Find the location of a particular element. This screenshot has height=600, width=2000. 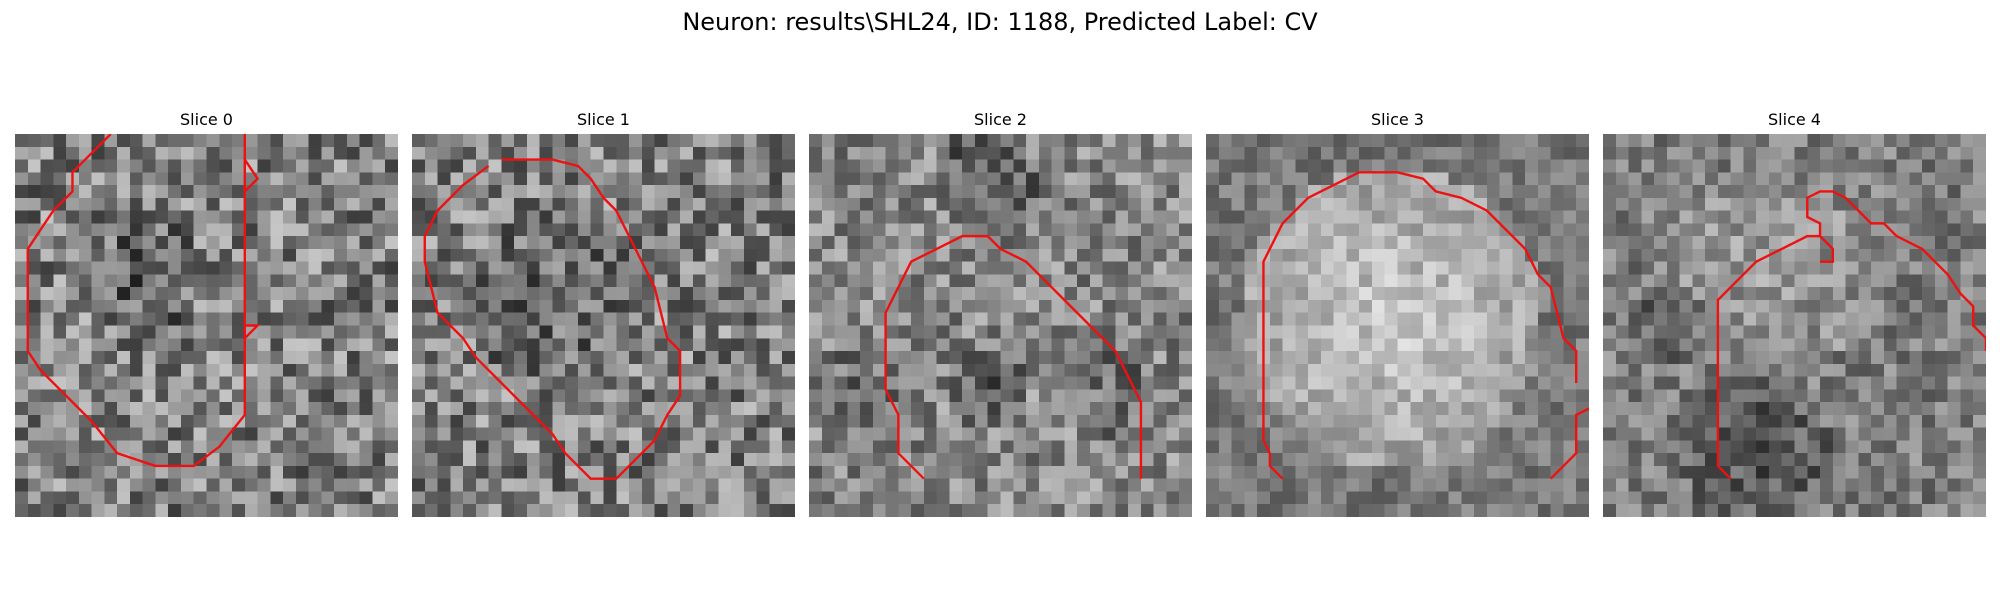

slice-panel-1: Slice 1 is located at coordinates (603, 313).